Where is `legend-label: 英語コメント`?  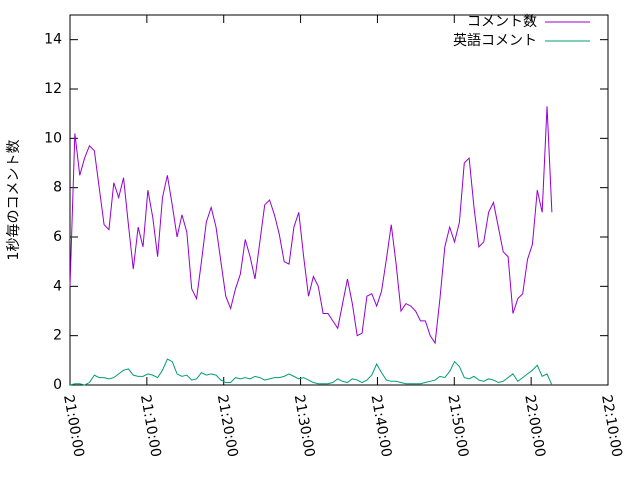
legend-label: 英語コメント is located at coordinates (495, 40).